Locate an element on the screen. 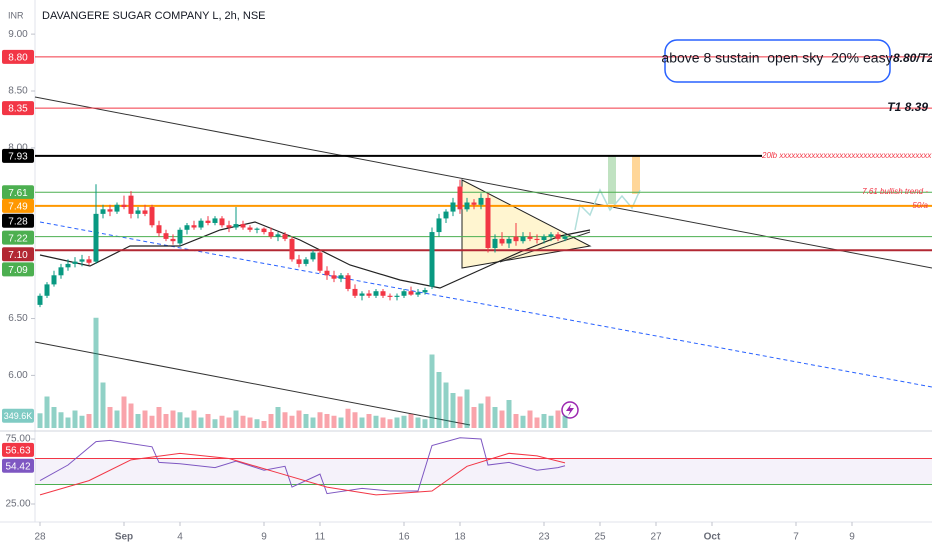 This screenshot has height=550, width=932. level-label: 7.93 is located at coordinates (18, 156).